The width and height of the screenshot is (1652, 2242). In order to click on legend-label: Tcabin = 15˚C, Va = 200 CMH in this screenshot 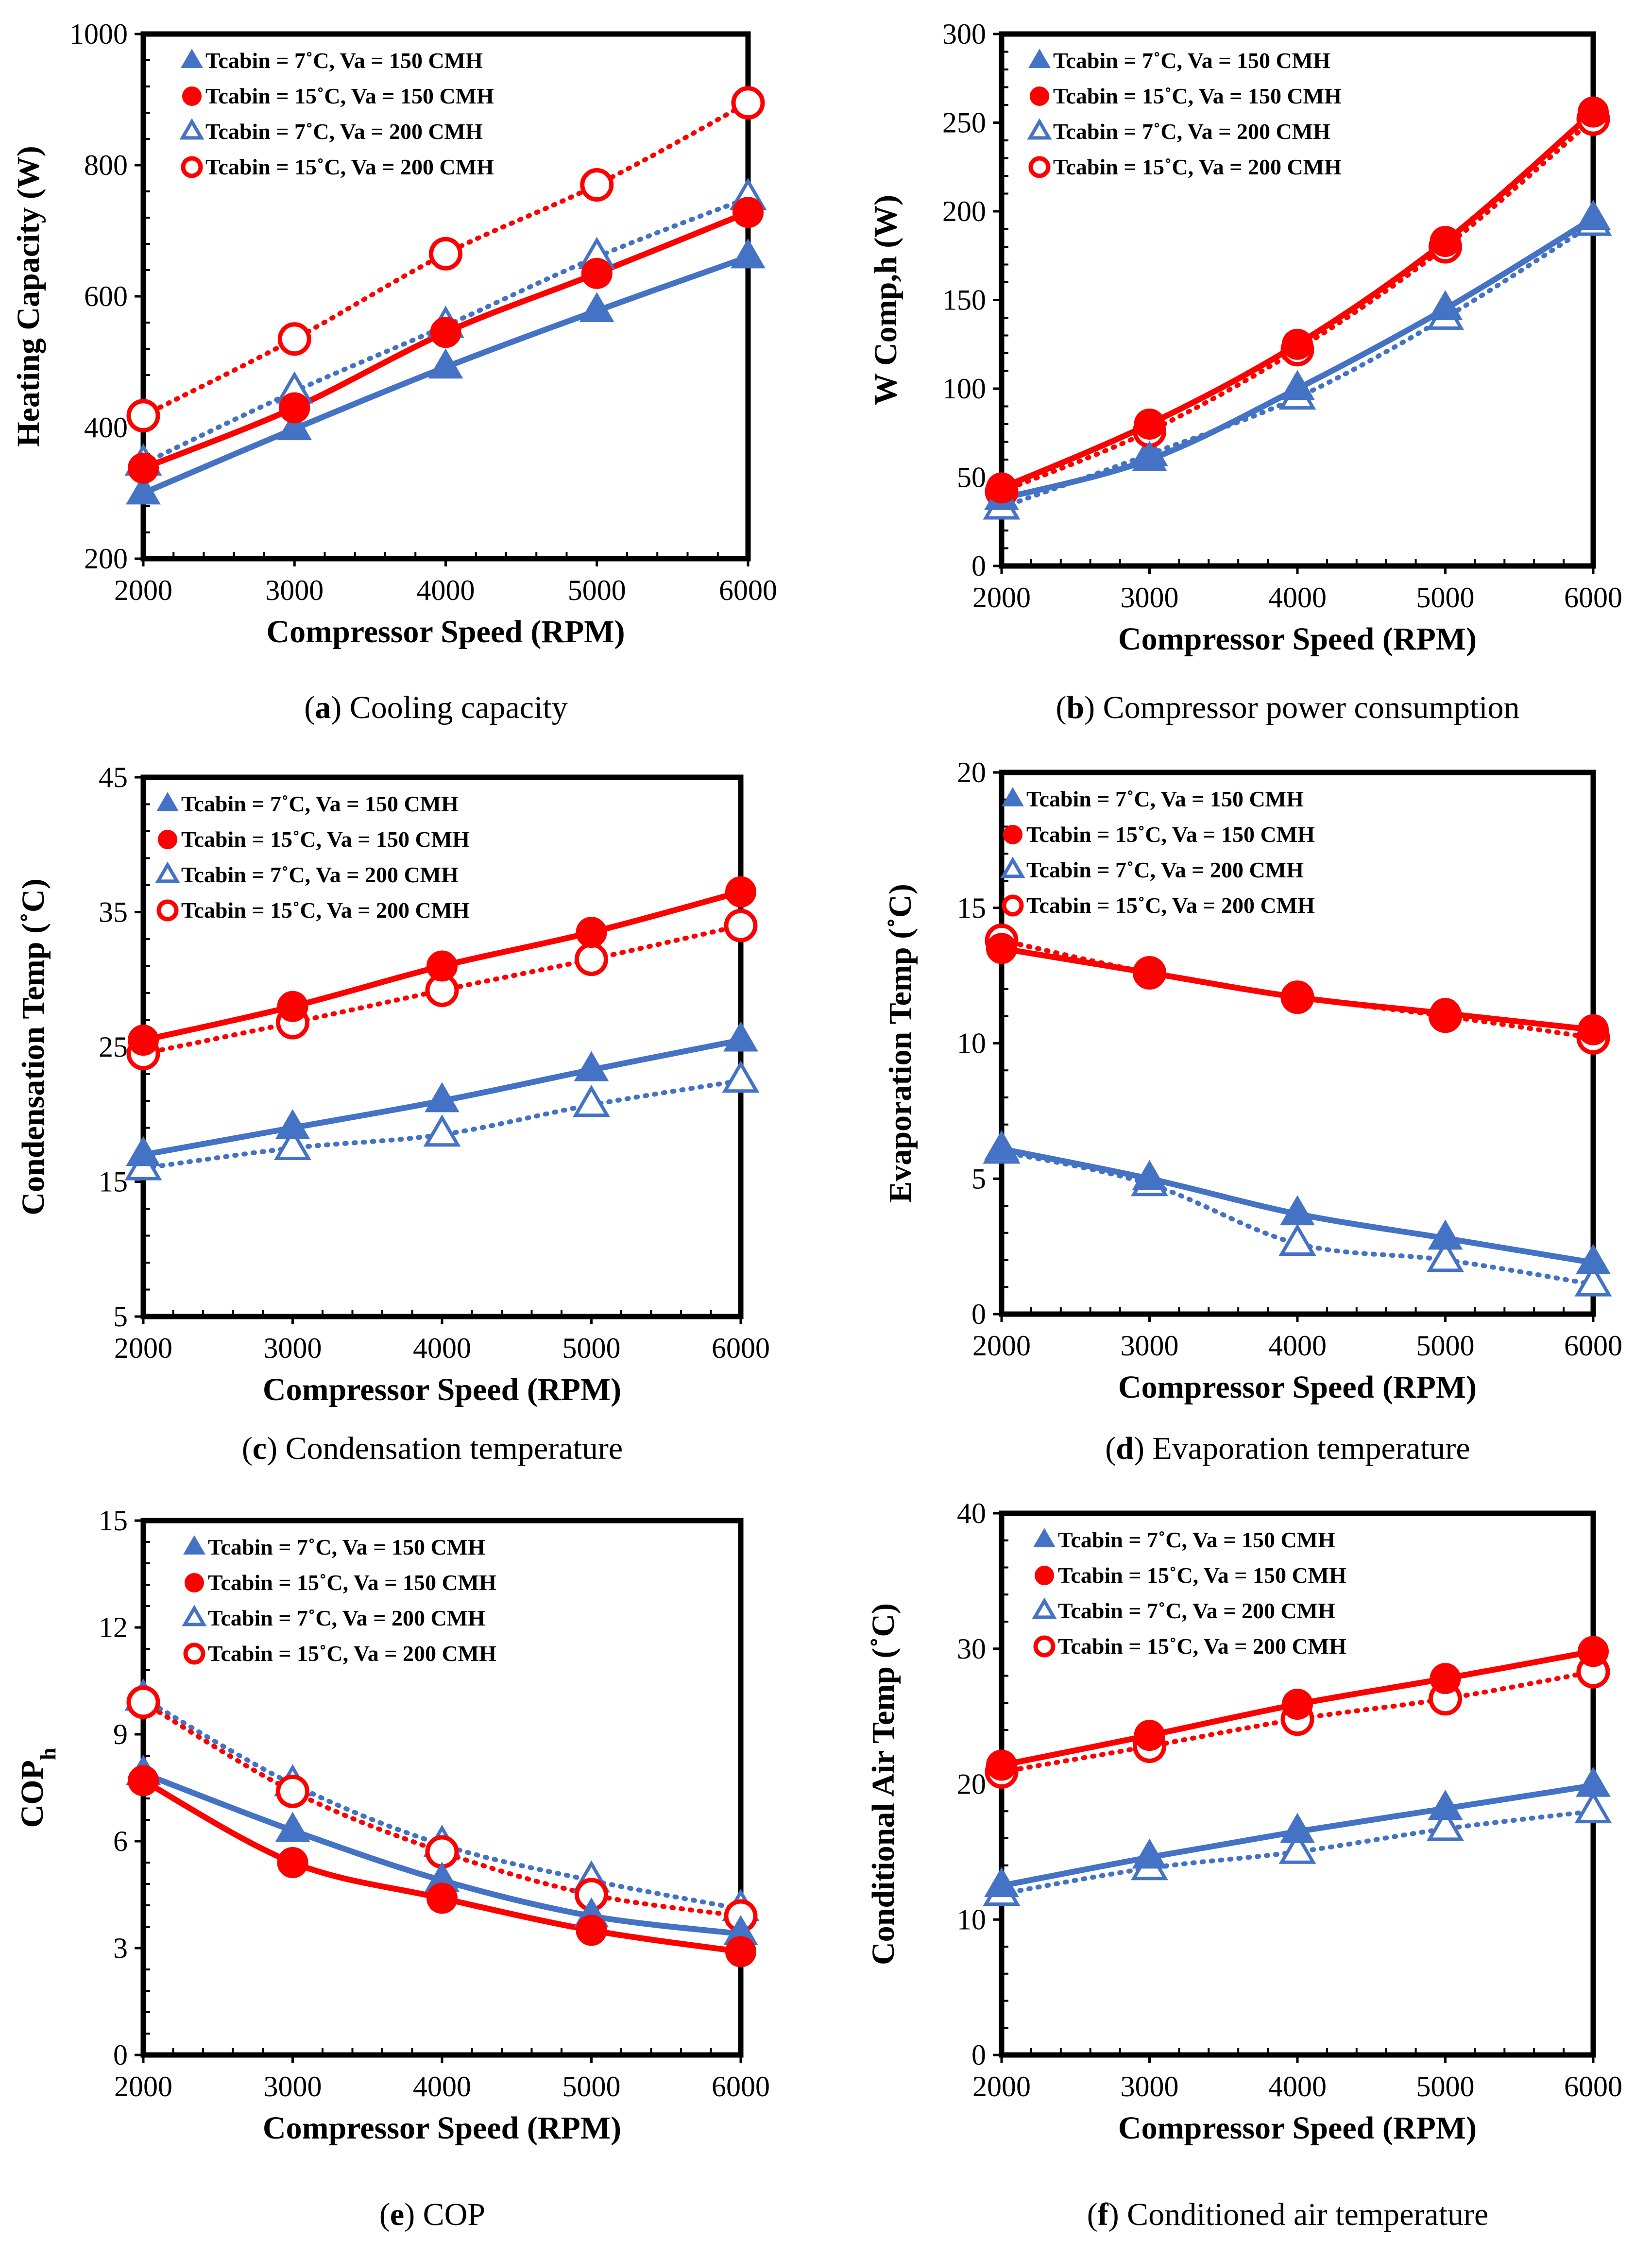, I will do `click(349, 166)`.